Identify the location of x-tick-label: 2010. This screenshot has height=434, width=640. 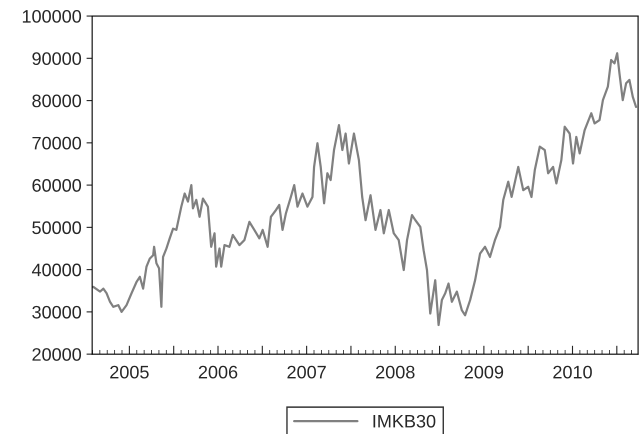
(572, 372).